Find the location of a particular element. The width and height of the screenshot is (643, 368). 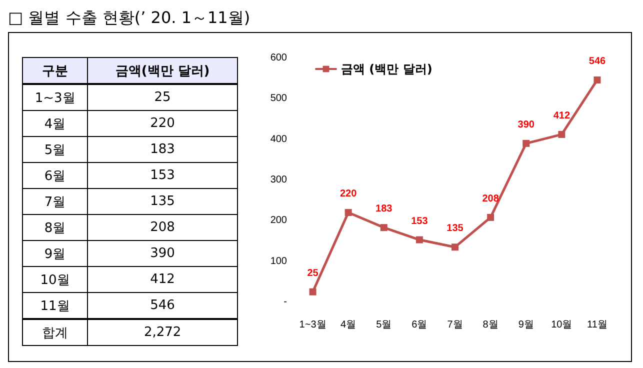

x-tick-label: 8월 is located at coordinates (490, 325).